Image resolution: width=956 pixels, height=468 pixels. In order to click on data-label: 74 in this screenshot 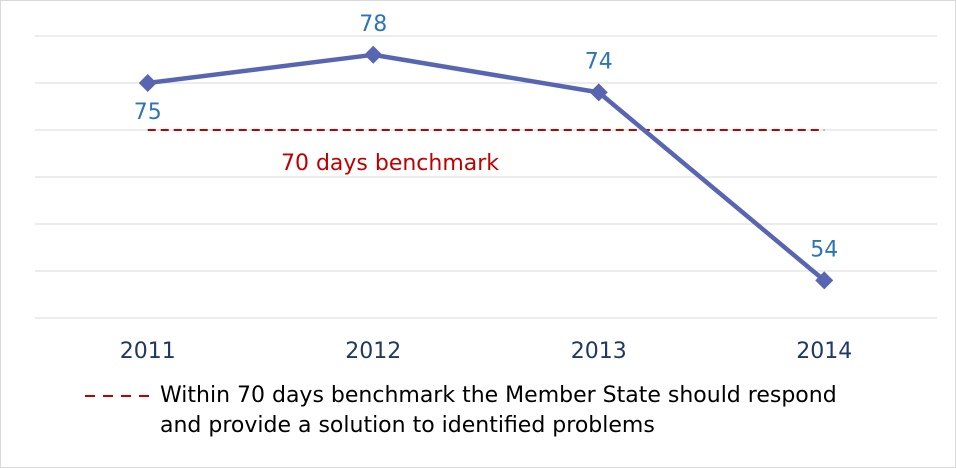, I will do `click(599, 61)`.